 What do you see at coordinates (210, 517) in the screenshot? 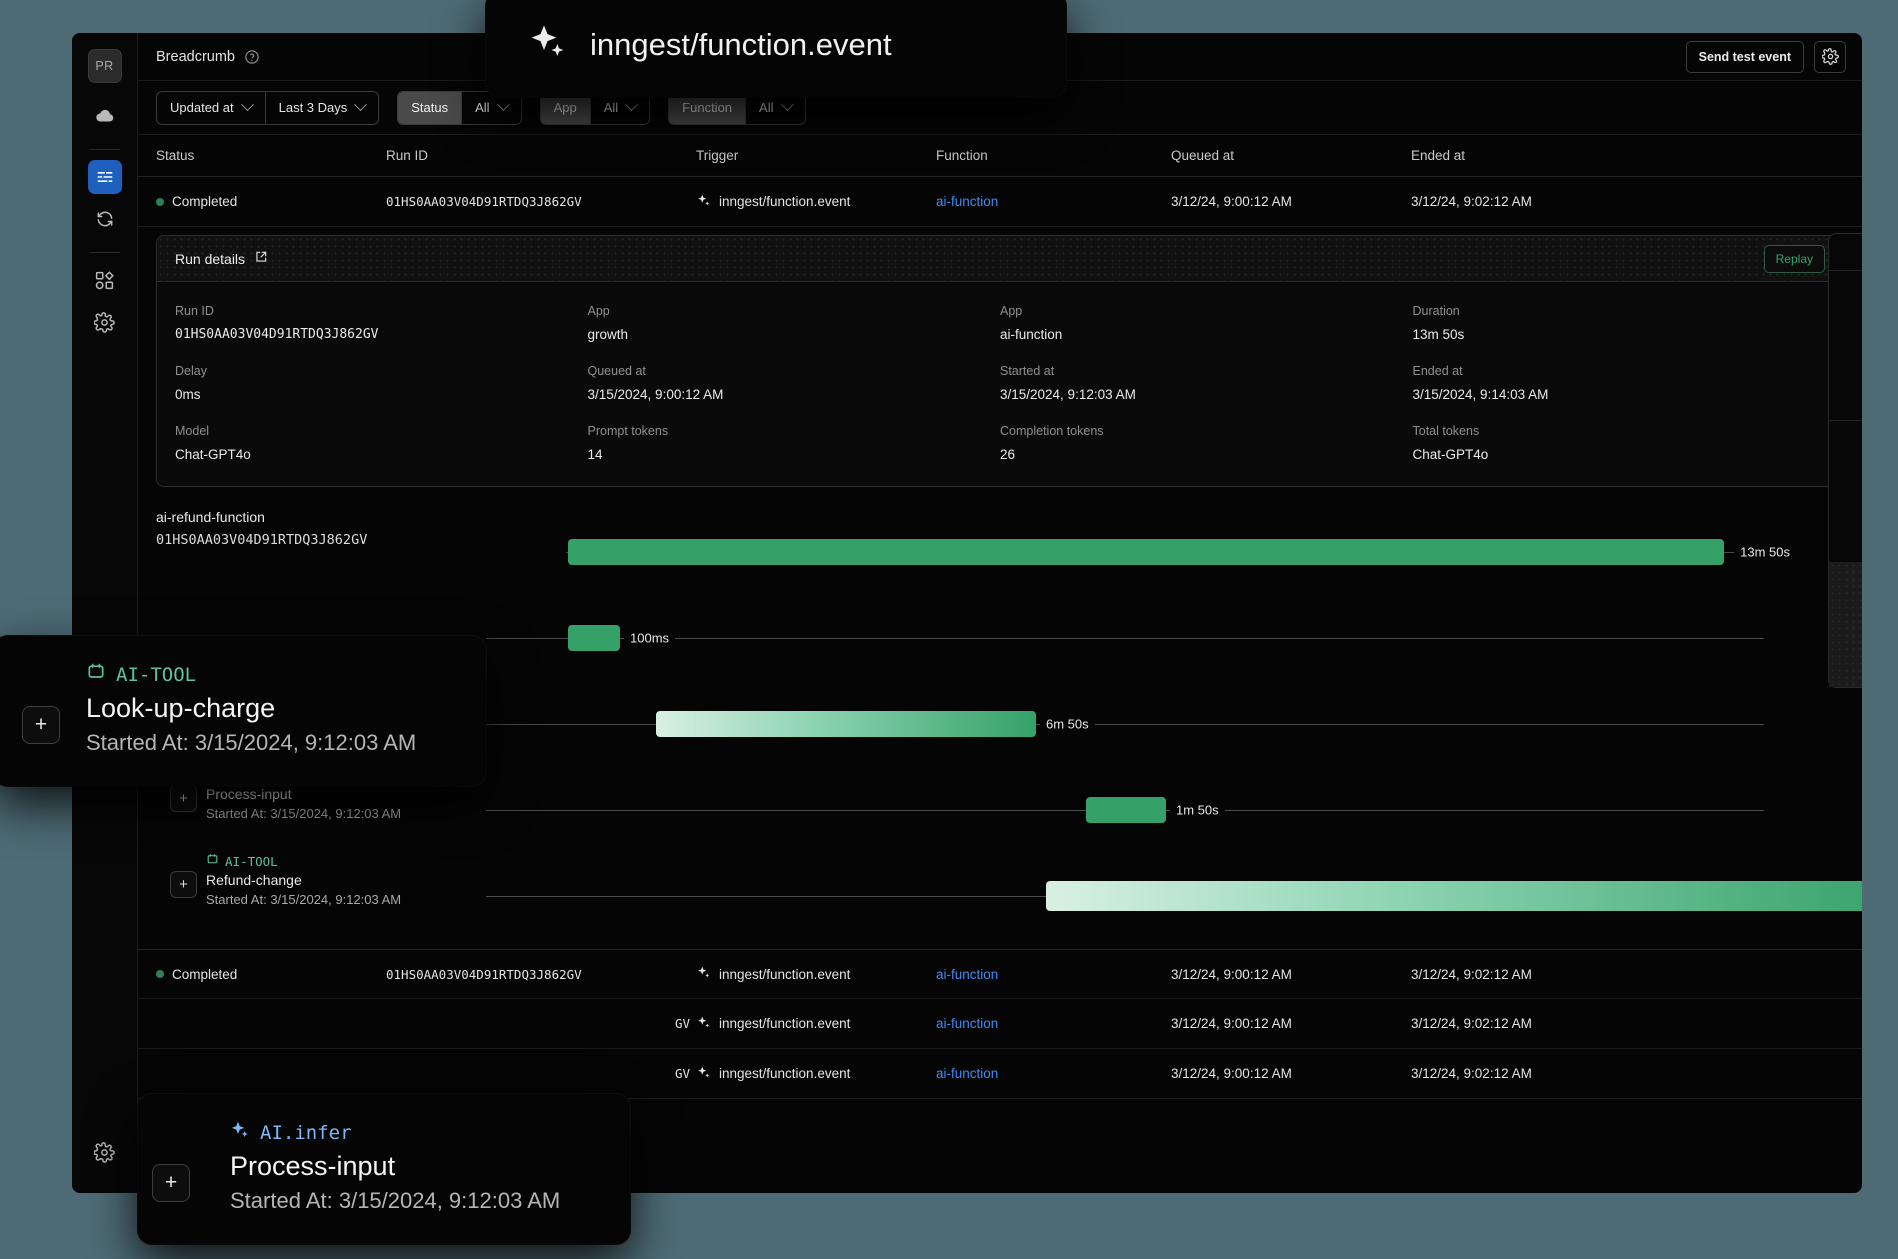
I see `timeline-root-name: ai-refund-function` at bounding box center [210, 517].